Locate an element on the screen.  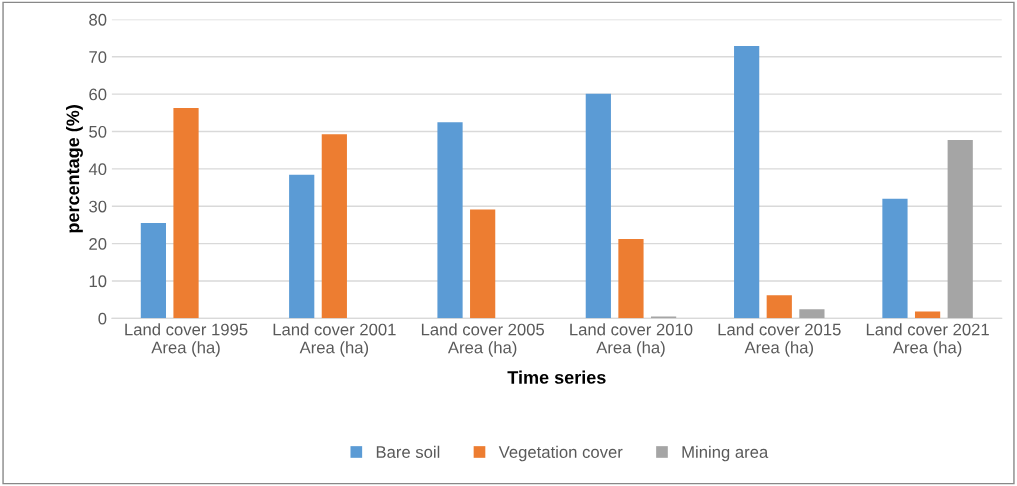
x-tick-label: Land cover 2001 Area (ha) is located at coordinates (334, 340).